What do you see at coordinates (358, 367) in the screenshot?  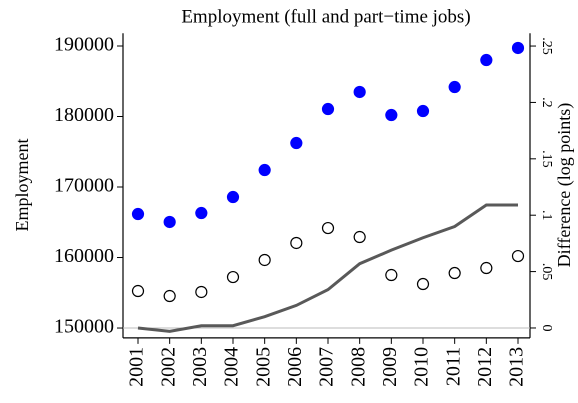 I see `x-tick-label: 2008` at bounding box center [358, 367].